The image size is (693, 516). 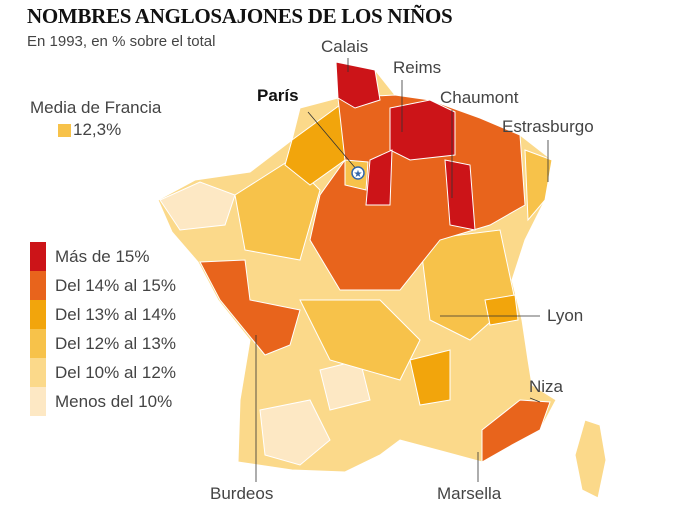 What do you see at coordinates (240, 16) in the screenshot?
I see `map-title: NOMBRES ANGLOSAJONES DE LOS NIÑOS` at bounding box center [240, 16].